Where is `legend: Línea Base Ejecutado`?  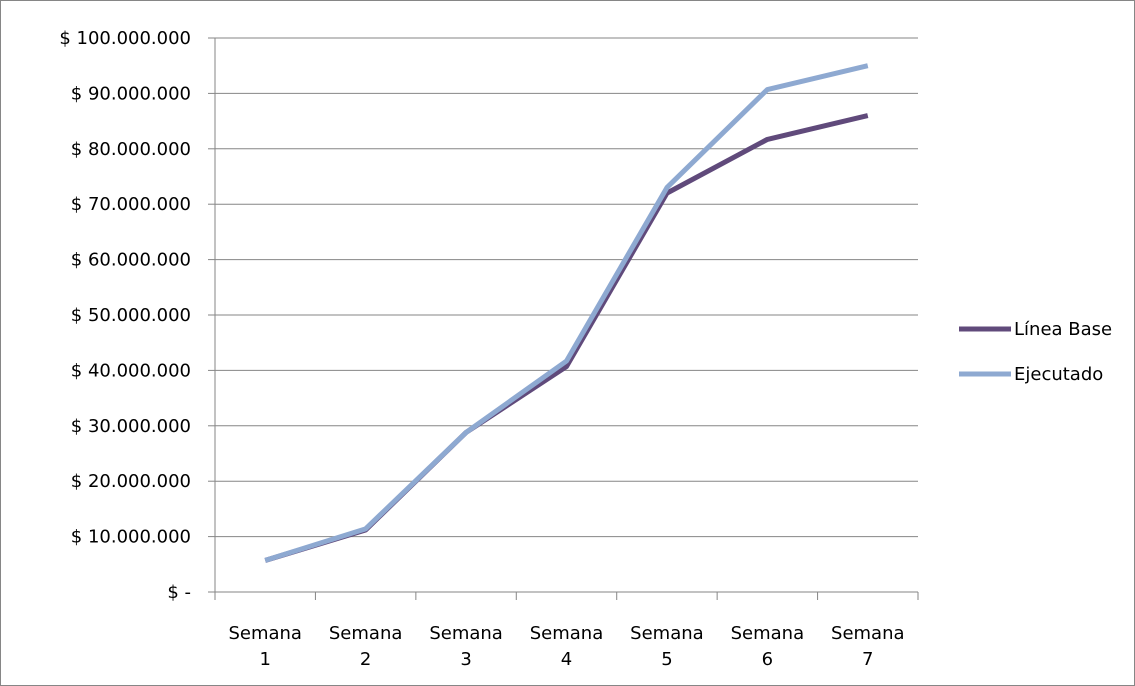 legend: Línea Base Ejecutado is located at coordinates (1035, 352).